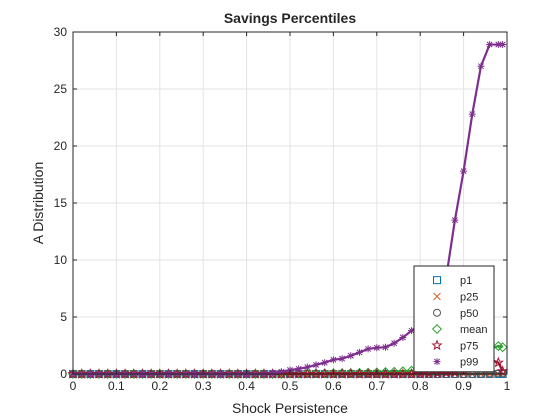 The height and width of the screenshot is (420, 560). Describe the element at coordinates (454, 345) in the screenshot. I see `legend-item-p75: p75` at that location.